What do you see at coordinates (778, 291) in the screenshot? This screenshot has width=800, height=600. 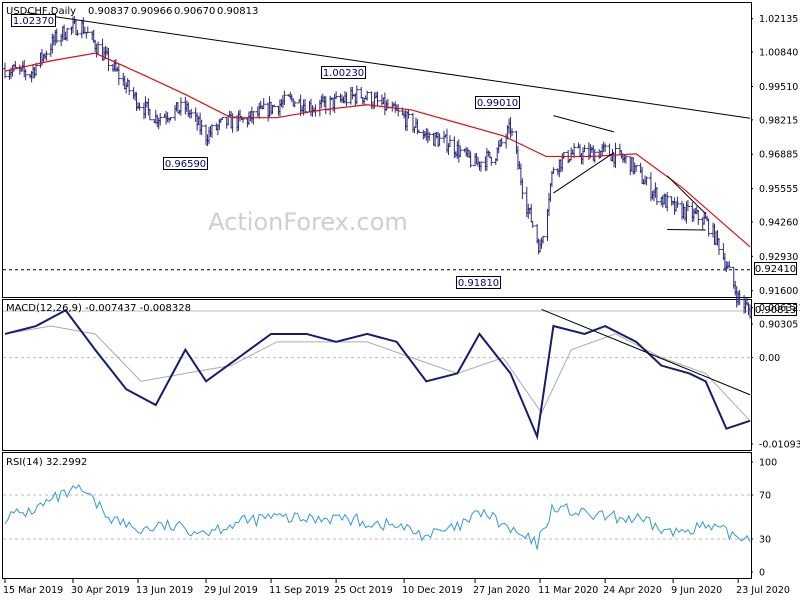 I see `price-tick-label: 0.91600` at bounding box center [778, 291].